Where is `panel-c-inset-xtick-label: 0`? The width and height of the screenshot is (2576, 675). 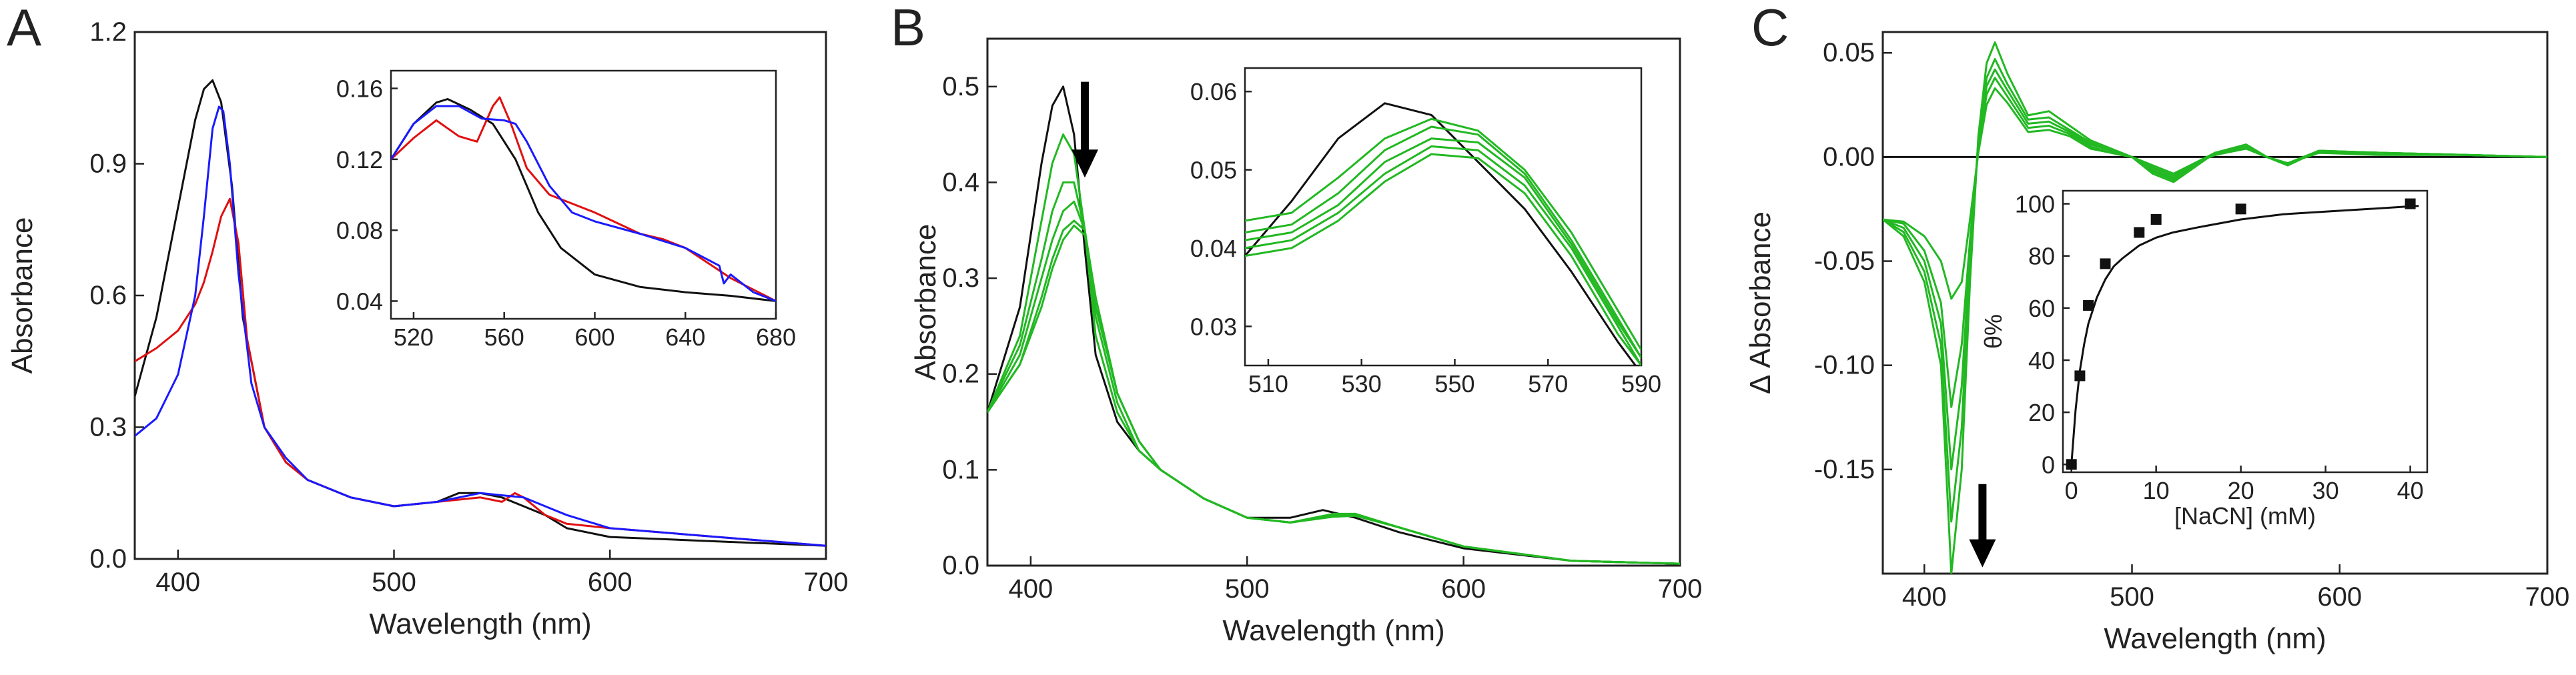
panel-c-inset-xtick-label: 0 is located at coordinates (2071, 490).